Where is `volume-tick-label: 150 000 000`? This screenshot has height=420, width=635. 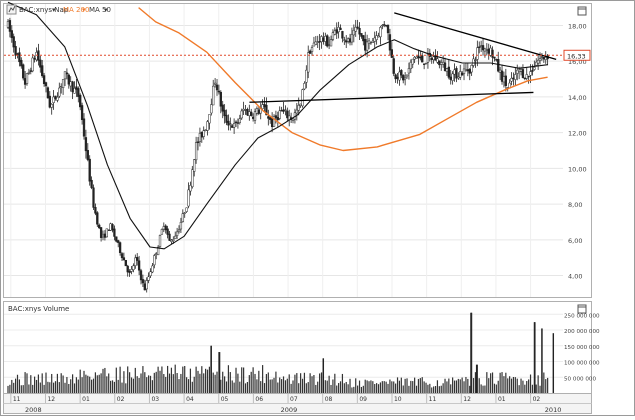
volume-tick-label: 150 000 000 is located at coordinates (582, 348).